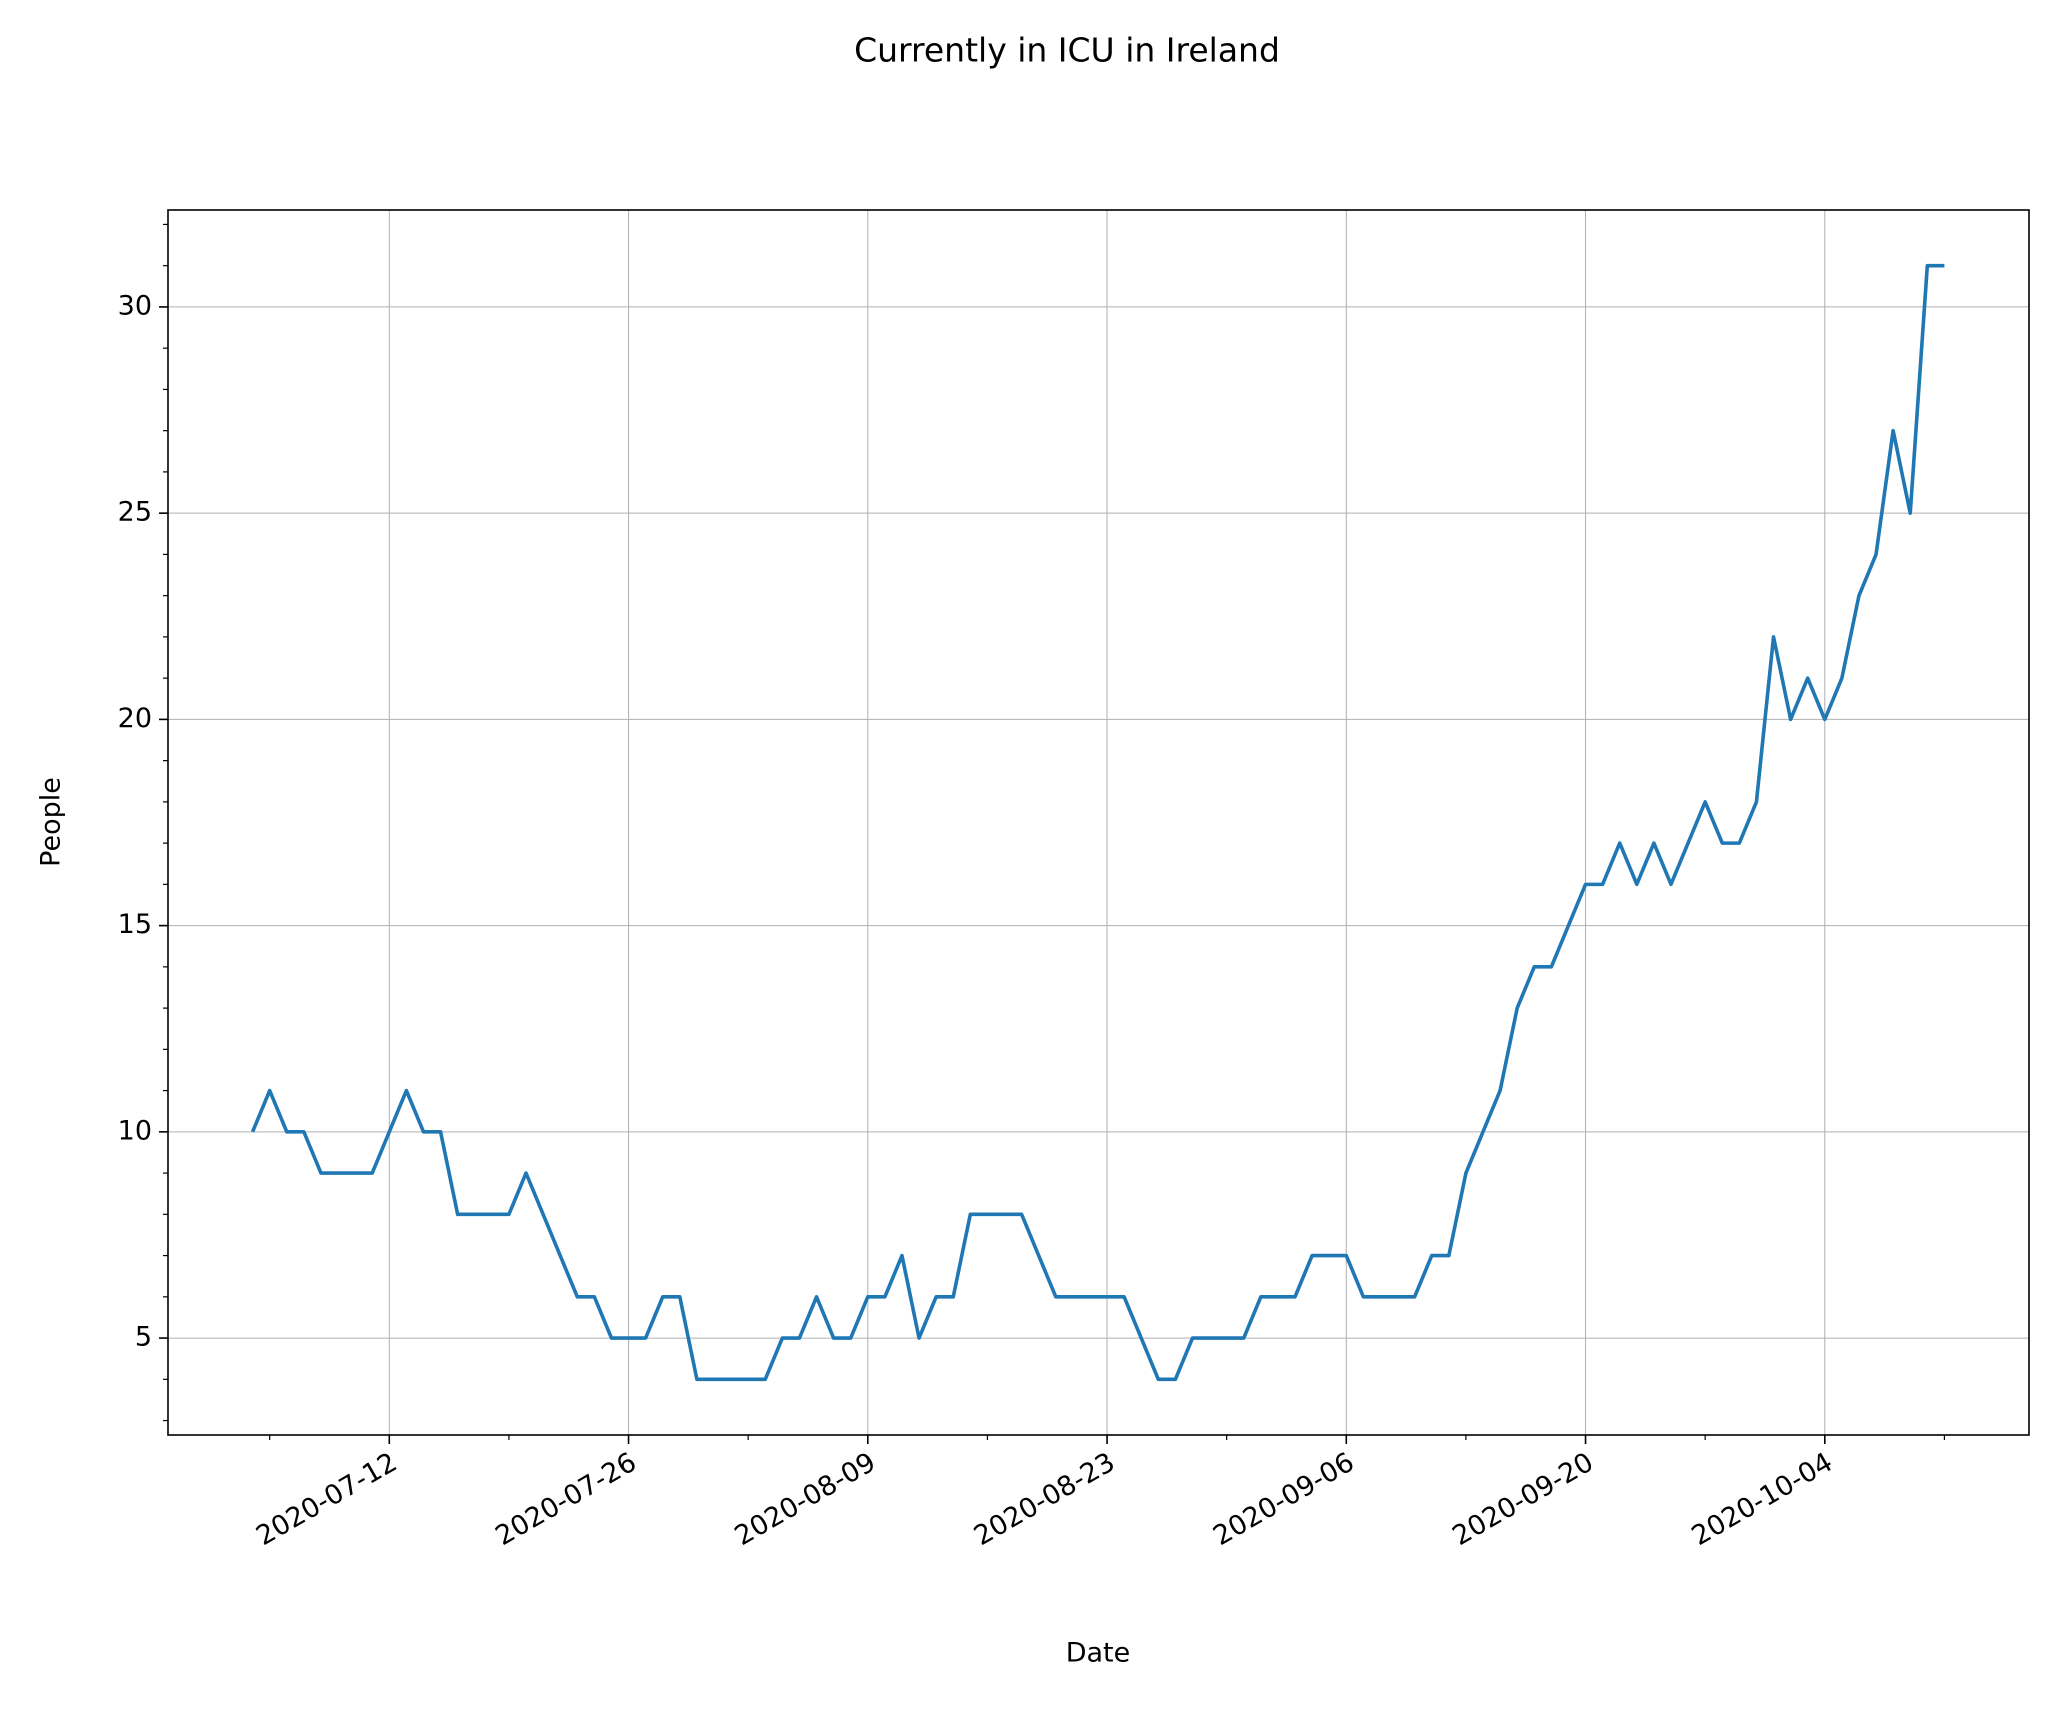 Image resolution: width=2058 pixels, height=1709 pixels. What do you see at coordinates (1067, 50) in the screenshot?
I see `chart-title: Currently in ICU in Ireland` at bounding box center [1067, 50].